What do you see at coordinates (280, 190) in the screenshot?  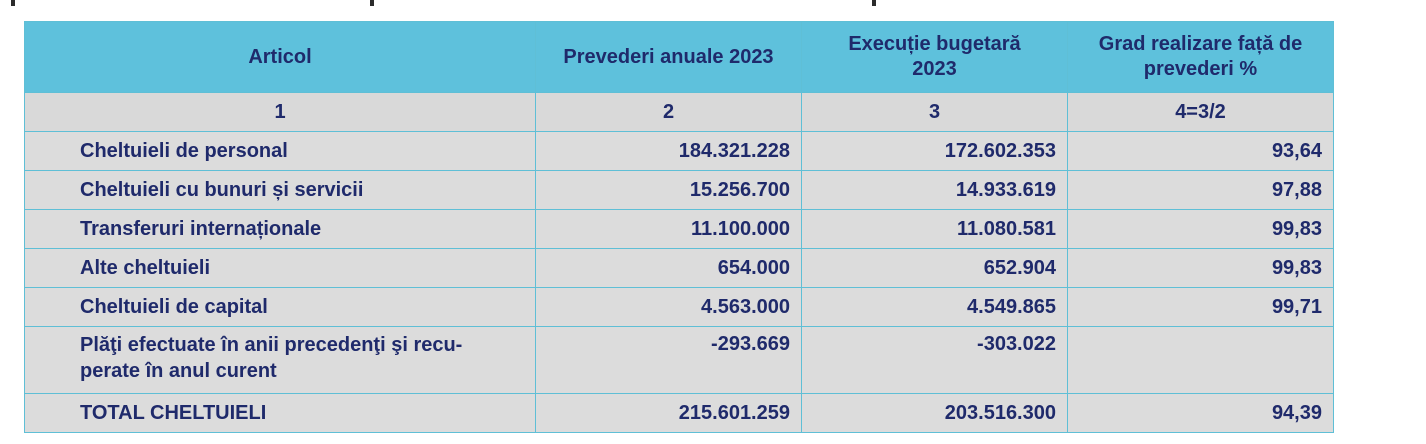 I see `row-label: Cheltuieli cu bunuri și servicii` at bounding box center [280, 190].